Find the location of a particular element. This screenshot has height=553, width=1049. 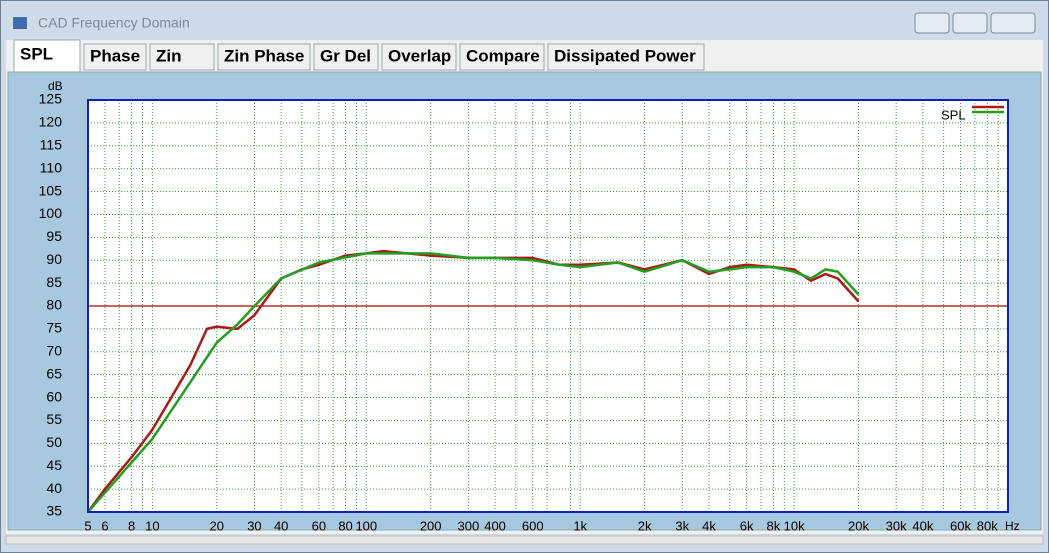

maximize-button is located at coordinates (970, 23).